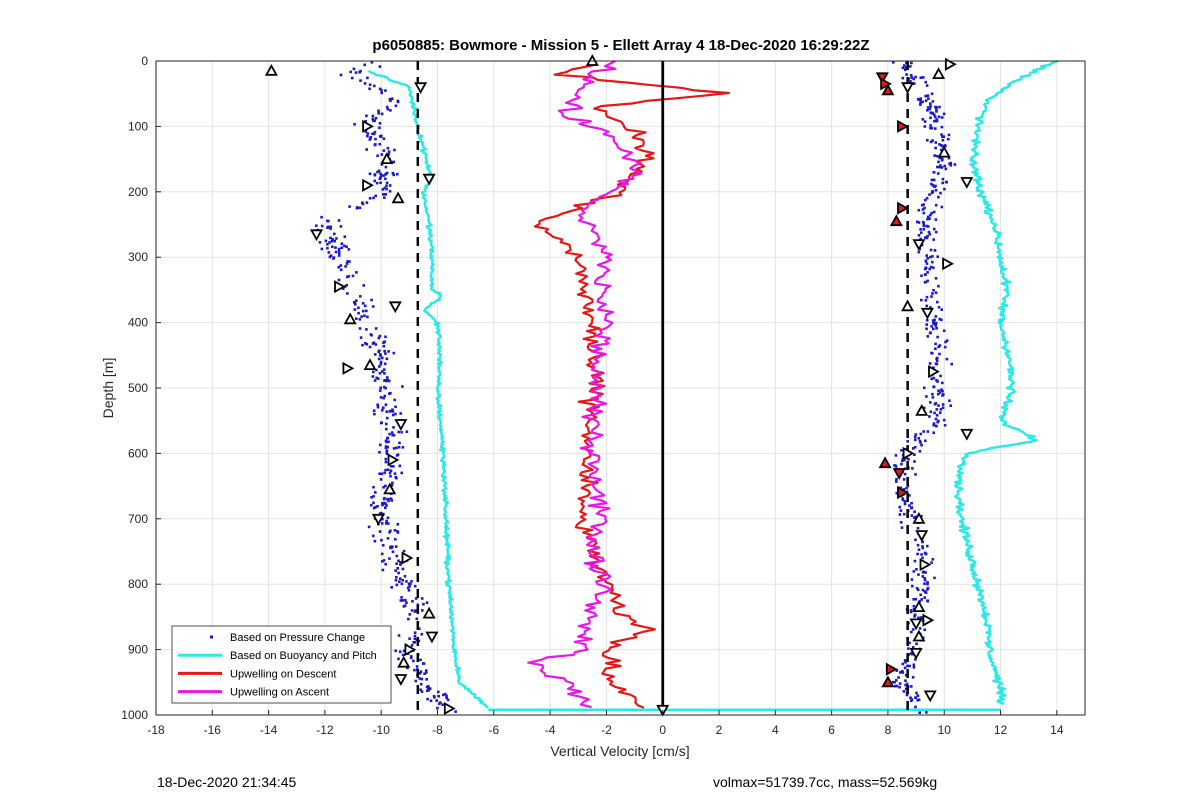  Describe the element at coordinates (325, 730) in the screenshot. I see `x-tick-label: -12` at that location.